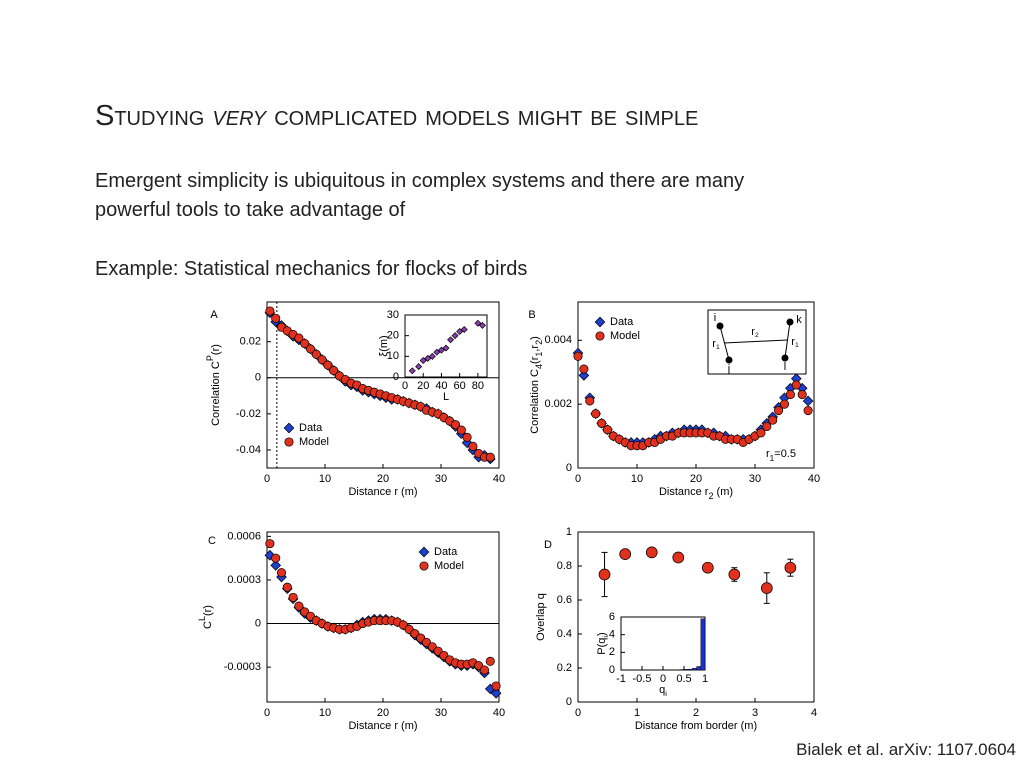 Image resolution: width=1024 pixels, height=768 pixels. I want to click on x-tick-label: 0.5, so click(683, 679).